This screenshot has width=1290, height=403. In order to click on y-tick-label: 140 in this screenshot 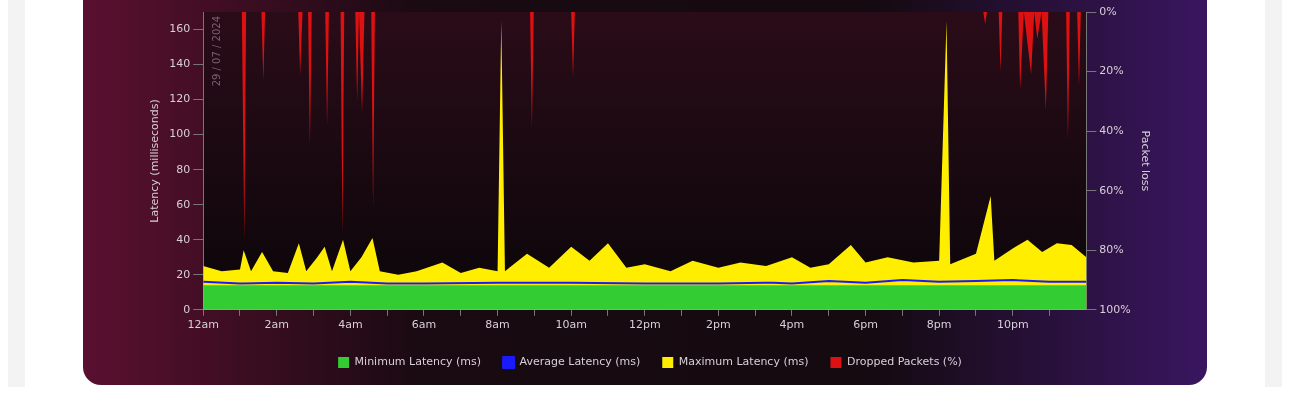, I will do `click(180, 64)`.